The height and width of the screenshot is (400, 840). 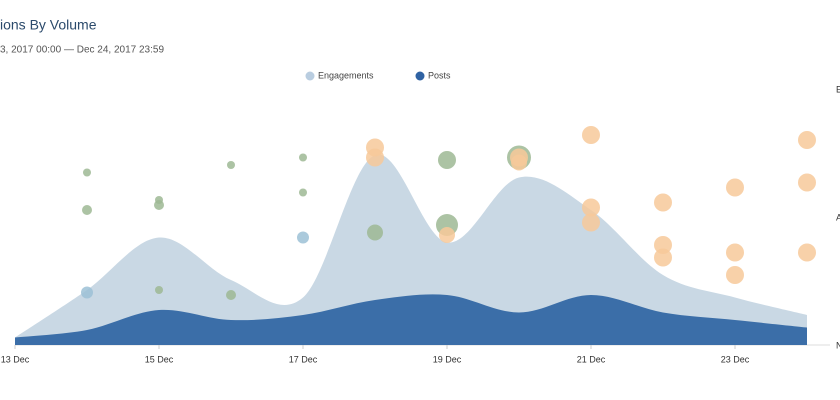 What do you see at coordinates (838, 345) in the screenshot?
I see `right-axis-label: N` at bounding box center [838, 345].